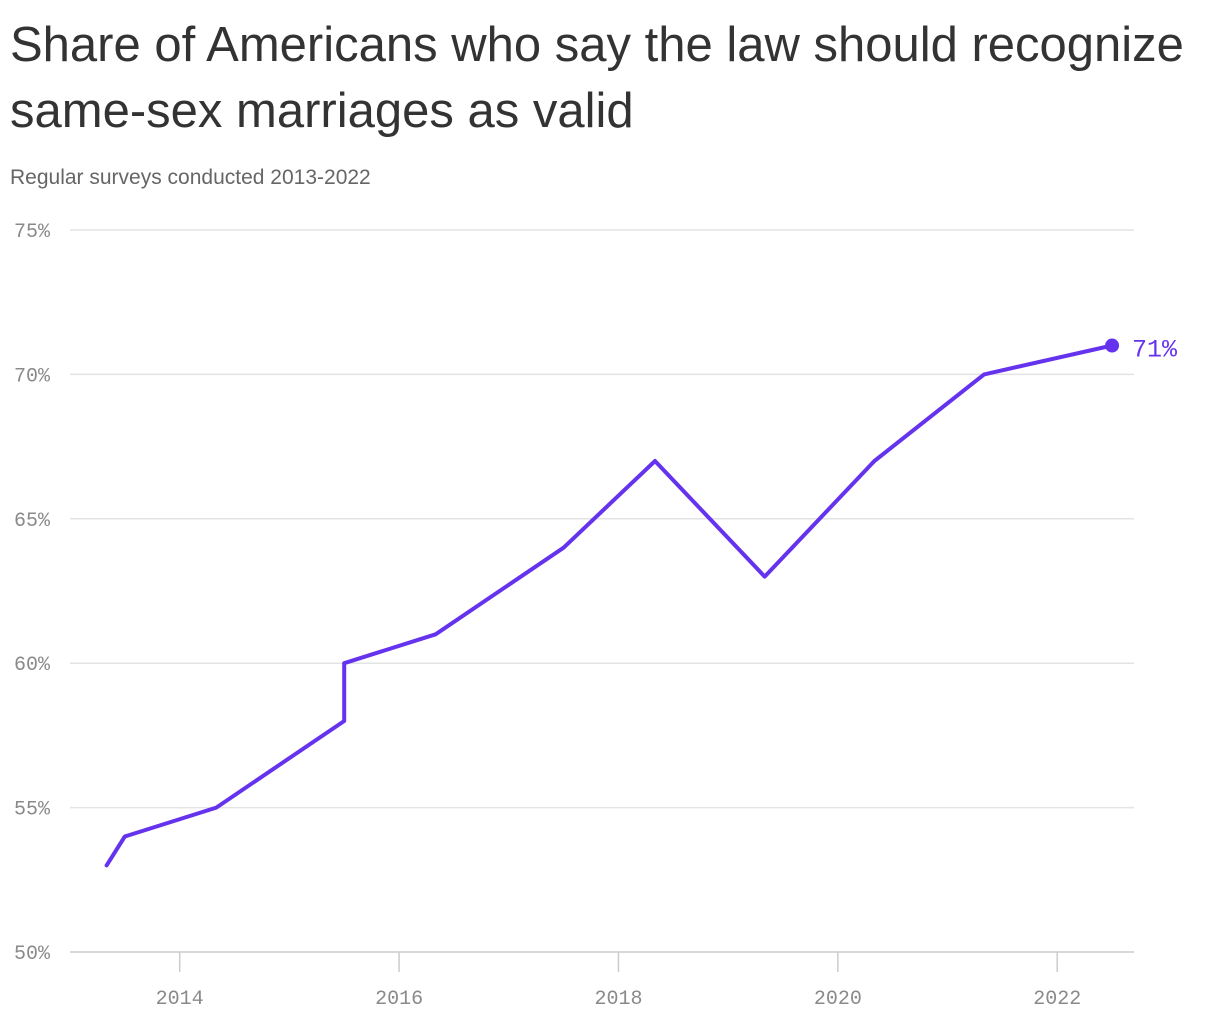  What do you see at coordinates (32, 810) in the screenshot?
I see `y-tick-label: 55%` at bounding box center [32, 810].